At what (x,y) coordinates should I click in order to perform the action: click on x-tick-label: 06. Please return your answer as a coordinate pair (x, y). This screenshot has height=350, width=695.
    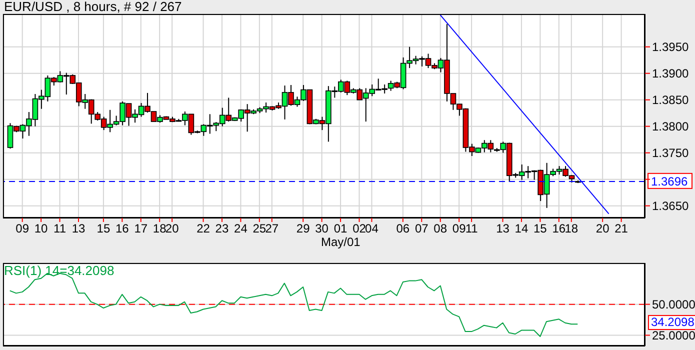
    Looking at the image, I should click on (403, 229).